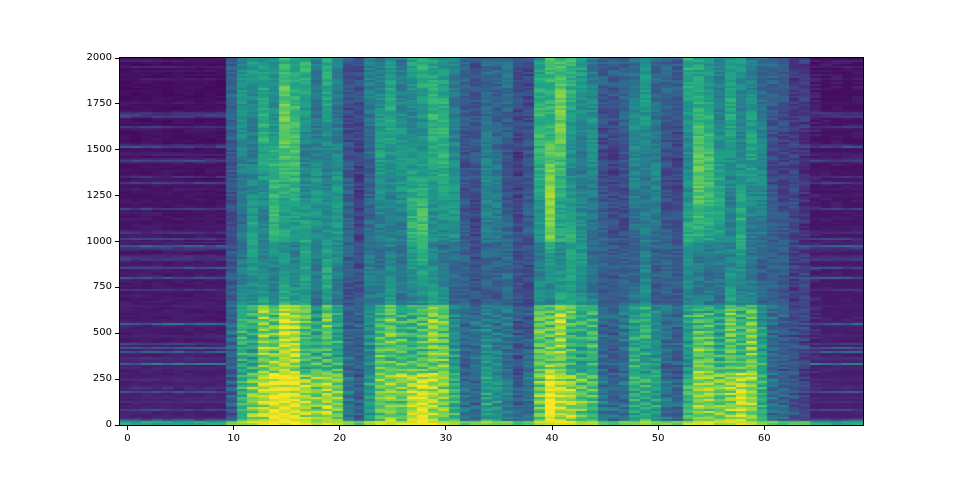  Describe the element at coordinates (764, 438) in the screenshot. I see `x-tick-label: 60` at that location.